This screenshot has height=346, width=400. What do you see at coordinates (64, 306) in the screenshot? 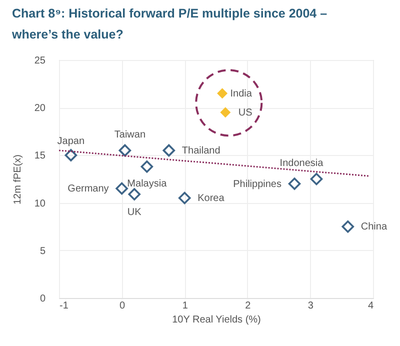
I see `x-tick-label: -1` at bounding box center [64, 306].